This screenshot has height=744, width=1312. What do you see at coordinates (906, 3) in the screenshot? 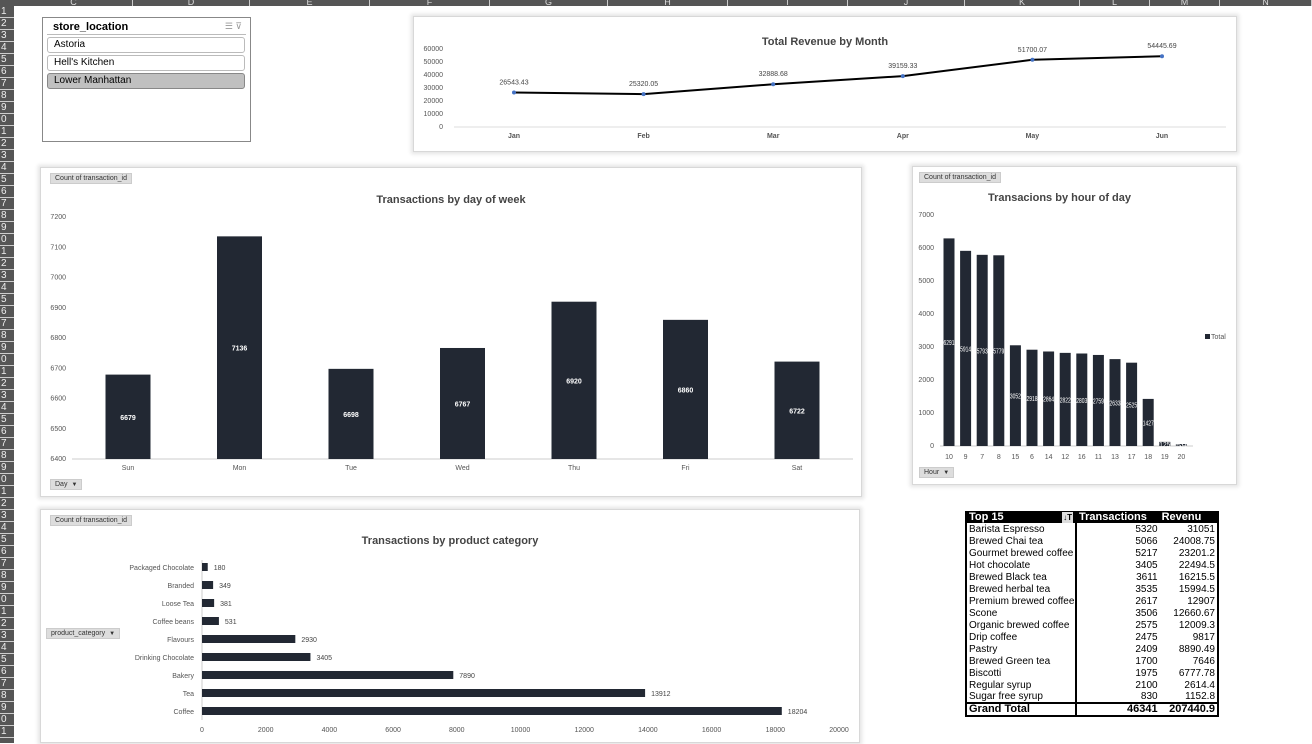
I see `column-header: J` at bounding box center [906, 3].